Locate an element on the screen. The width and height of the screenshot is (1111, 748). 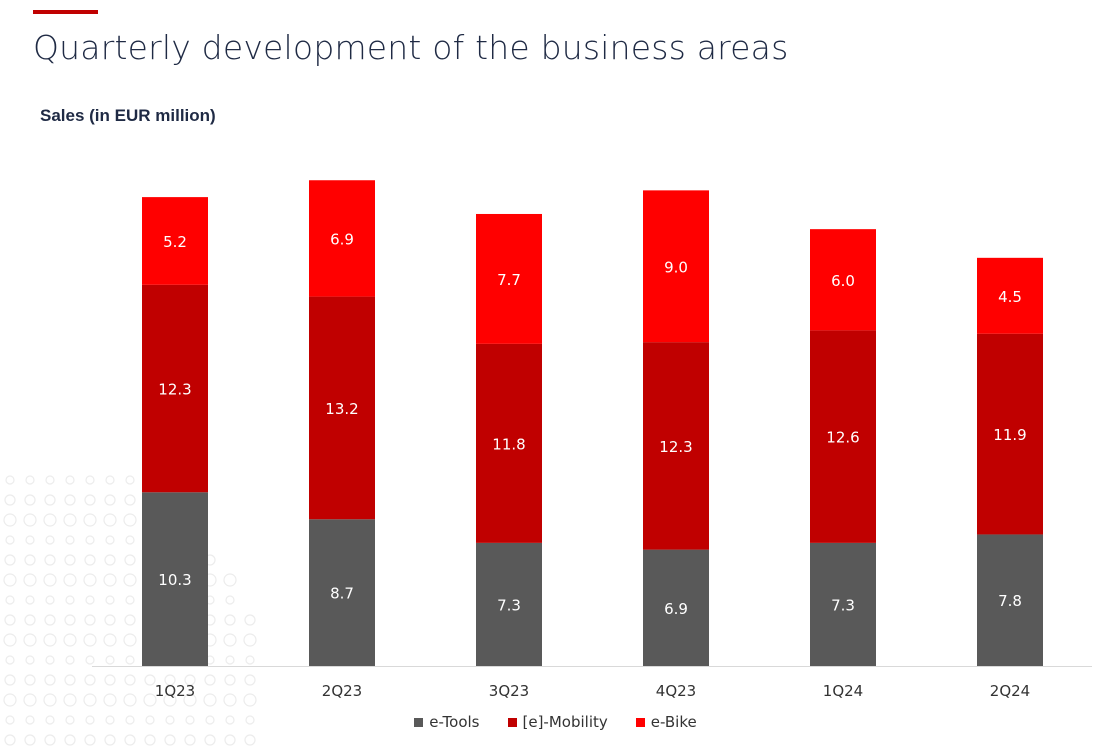
bar-emobility-2q24 is located at coordinates (1010, 434).